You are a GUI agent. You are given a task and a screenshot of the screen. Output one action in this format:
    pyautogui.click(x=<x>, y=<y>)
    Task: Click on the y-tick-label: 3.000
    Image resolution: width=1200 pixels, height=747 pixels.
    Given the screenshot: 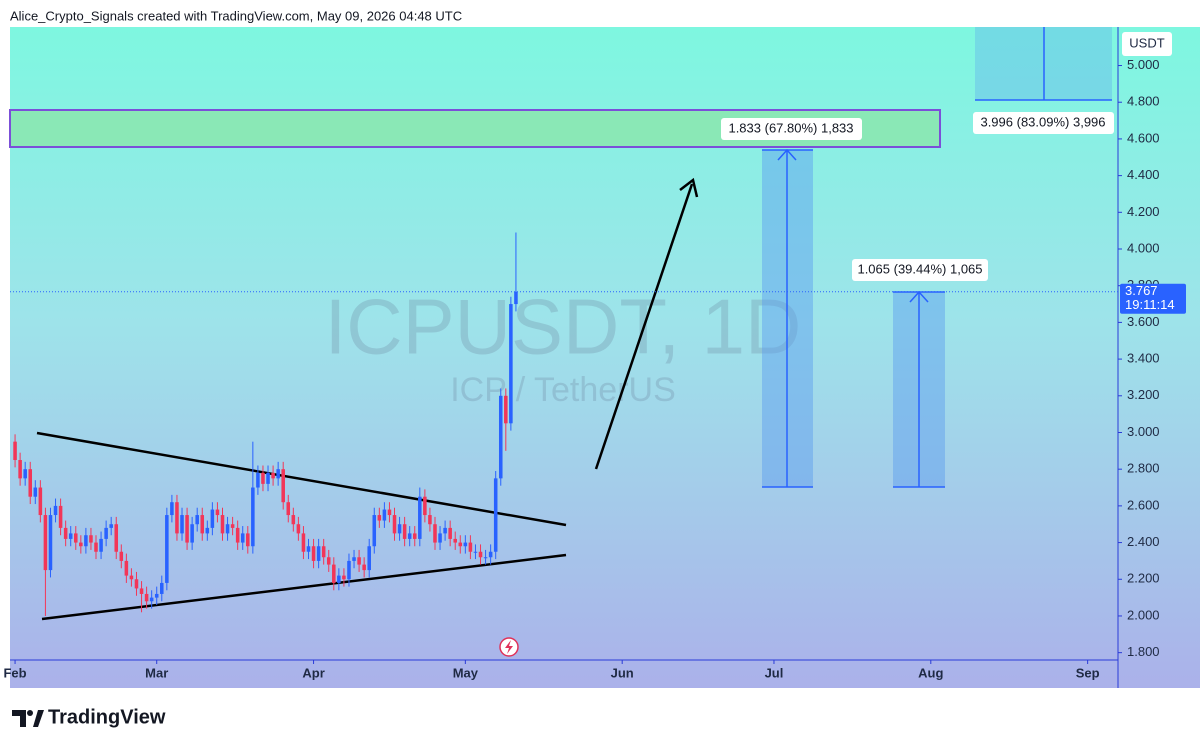 What is the action you would take?
    pyautogui.click(x=1143, y=431)
    